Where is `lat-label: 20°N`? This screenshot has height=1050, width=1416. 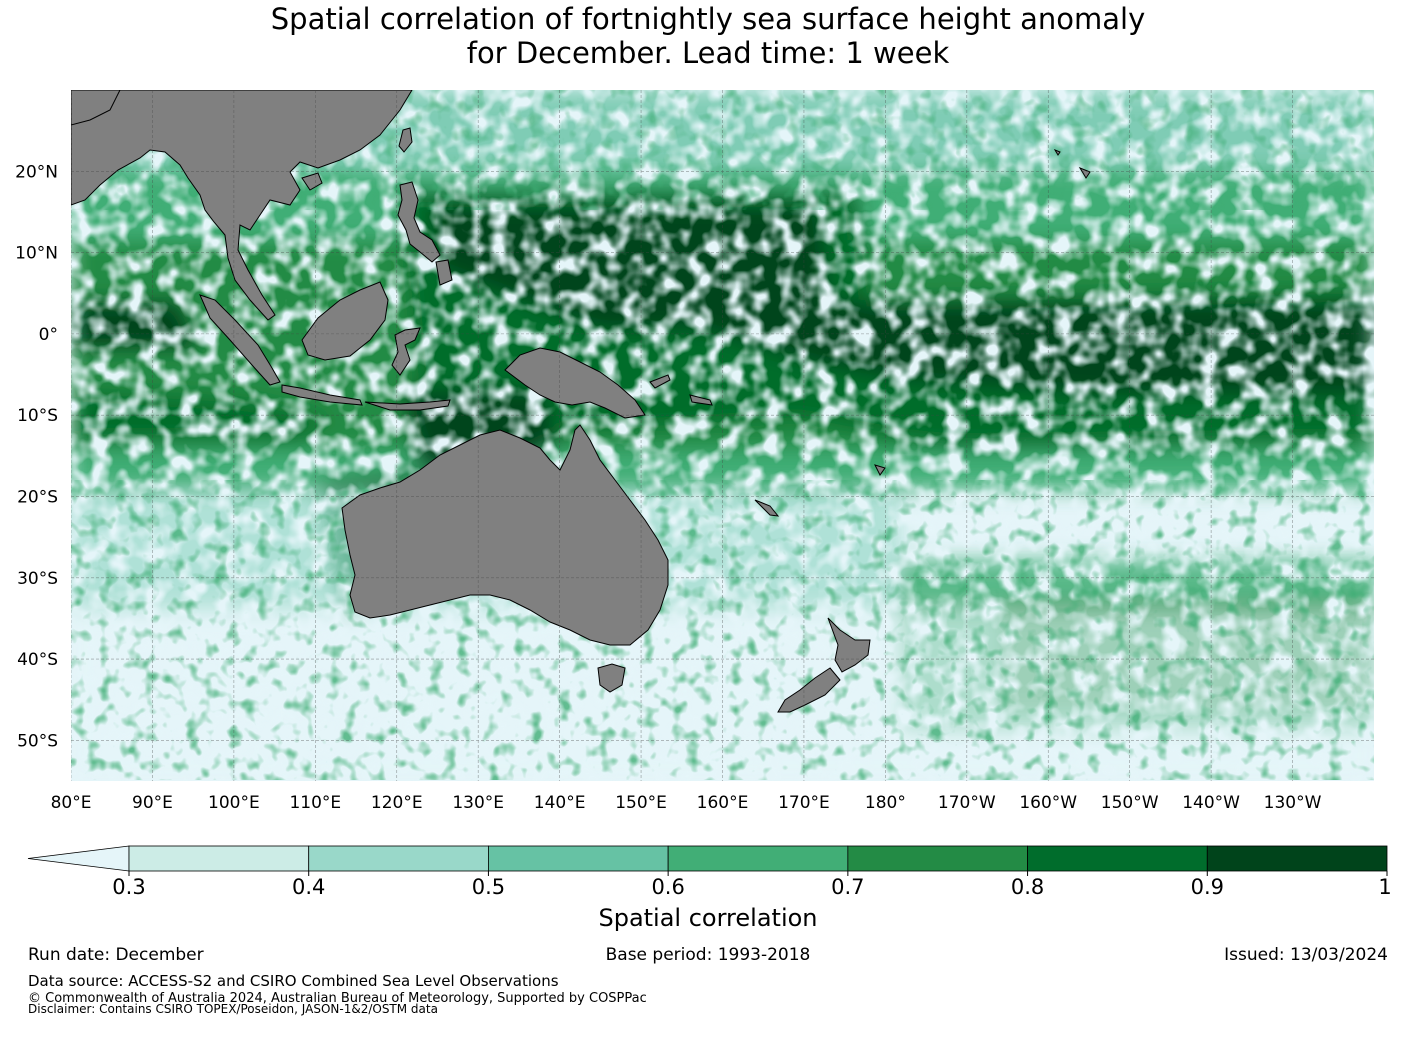
lat-label: 20°N is located at coordinates (36, 172).